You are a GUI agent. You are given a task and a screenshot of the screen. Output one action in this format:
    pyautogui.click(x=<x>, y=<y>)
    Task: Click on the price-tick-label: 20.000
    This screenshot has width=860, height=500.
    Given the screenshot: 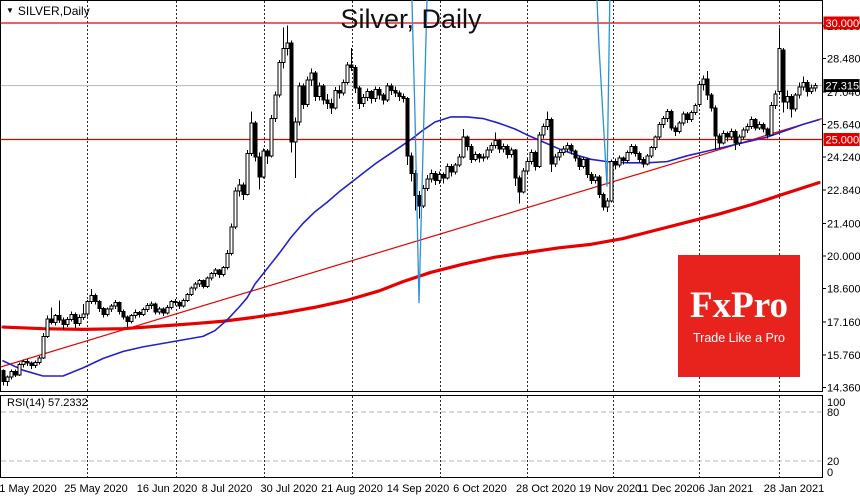 What is the action you would take?
    pyautogui.click(x=843, y=257)
    